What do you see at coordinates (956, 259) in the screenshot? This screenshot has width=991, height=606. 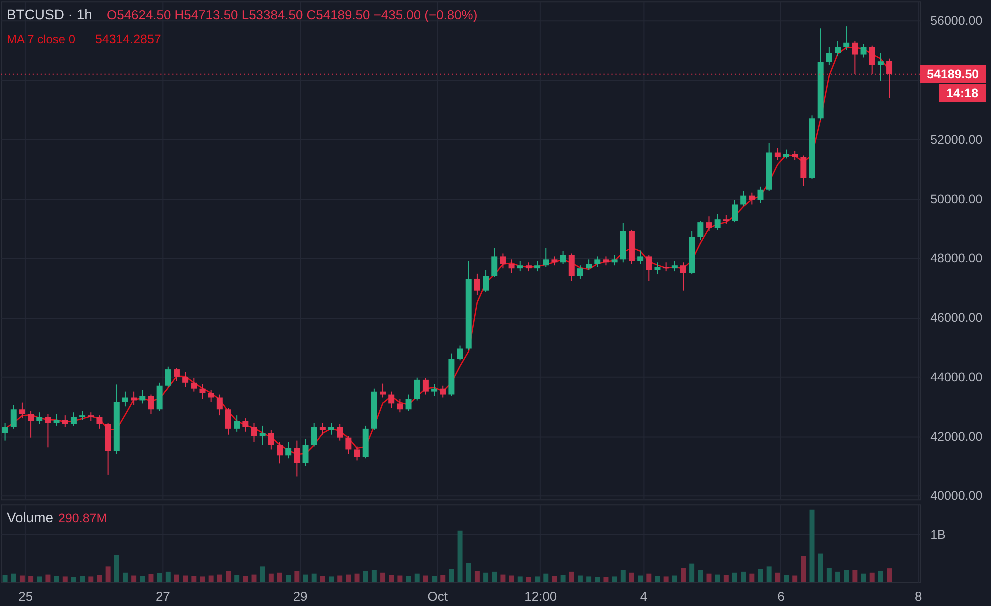 I see `y-tick-label: 48000.00` at bounding box center [956, 259].